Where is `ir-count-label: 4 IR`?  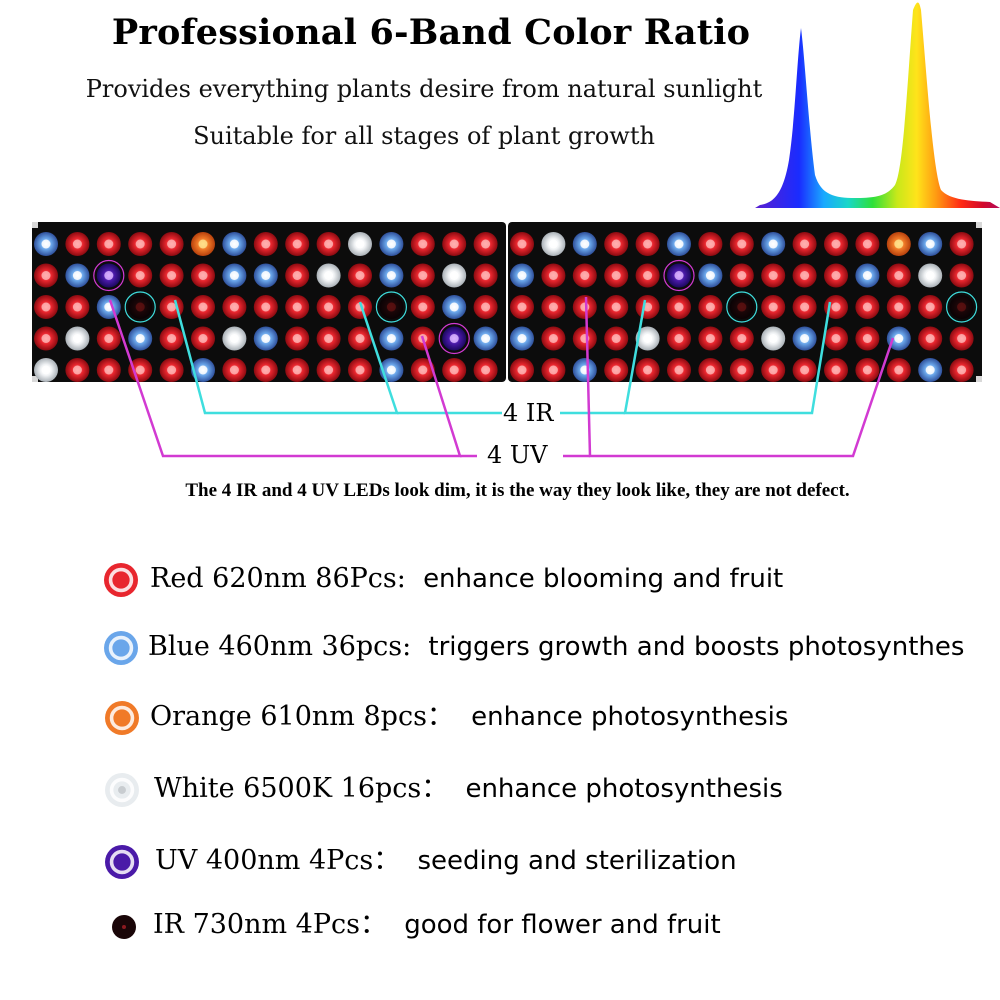 ir-count-label: 4 IR is located at coordinates (528, 413).